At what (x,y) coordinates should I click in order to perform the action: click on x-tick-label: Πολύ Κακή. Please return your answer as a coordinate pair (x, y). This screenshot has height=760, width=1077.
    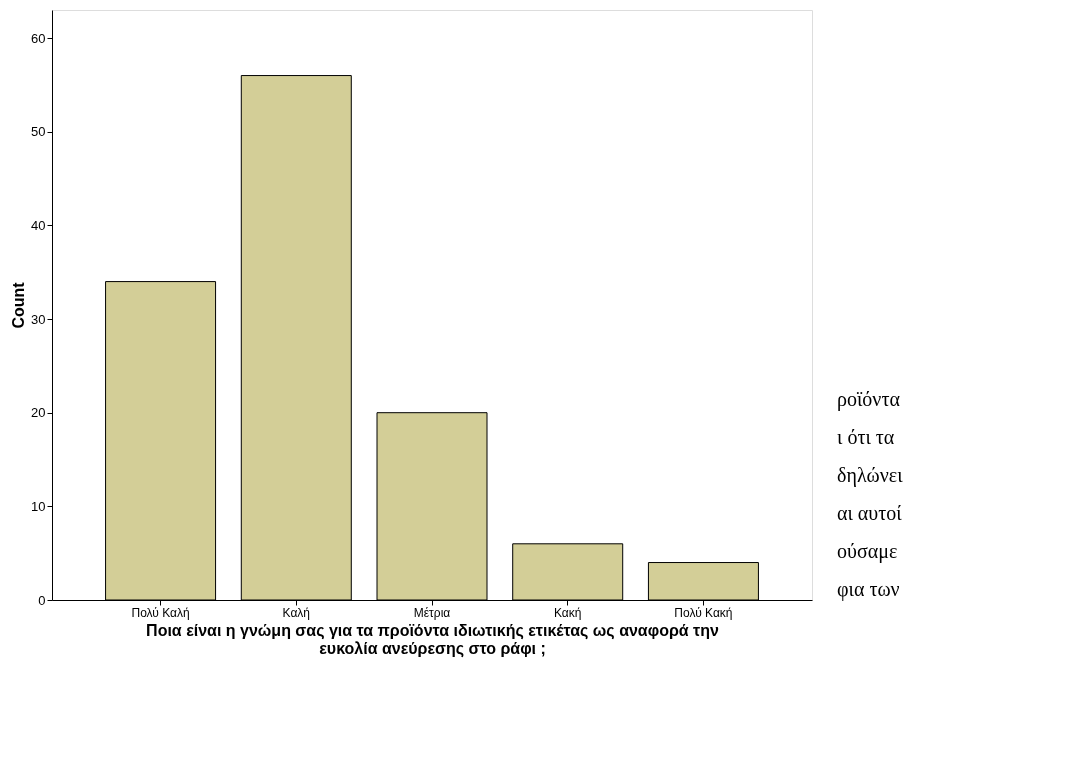
    Looking at the image, I should click on (703, 612).